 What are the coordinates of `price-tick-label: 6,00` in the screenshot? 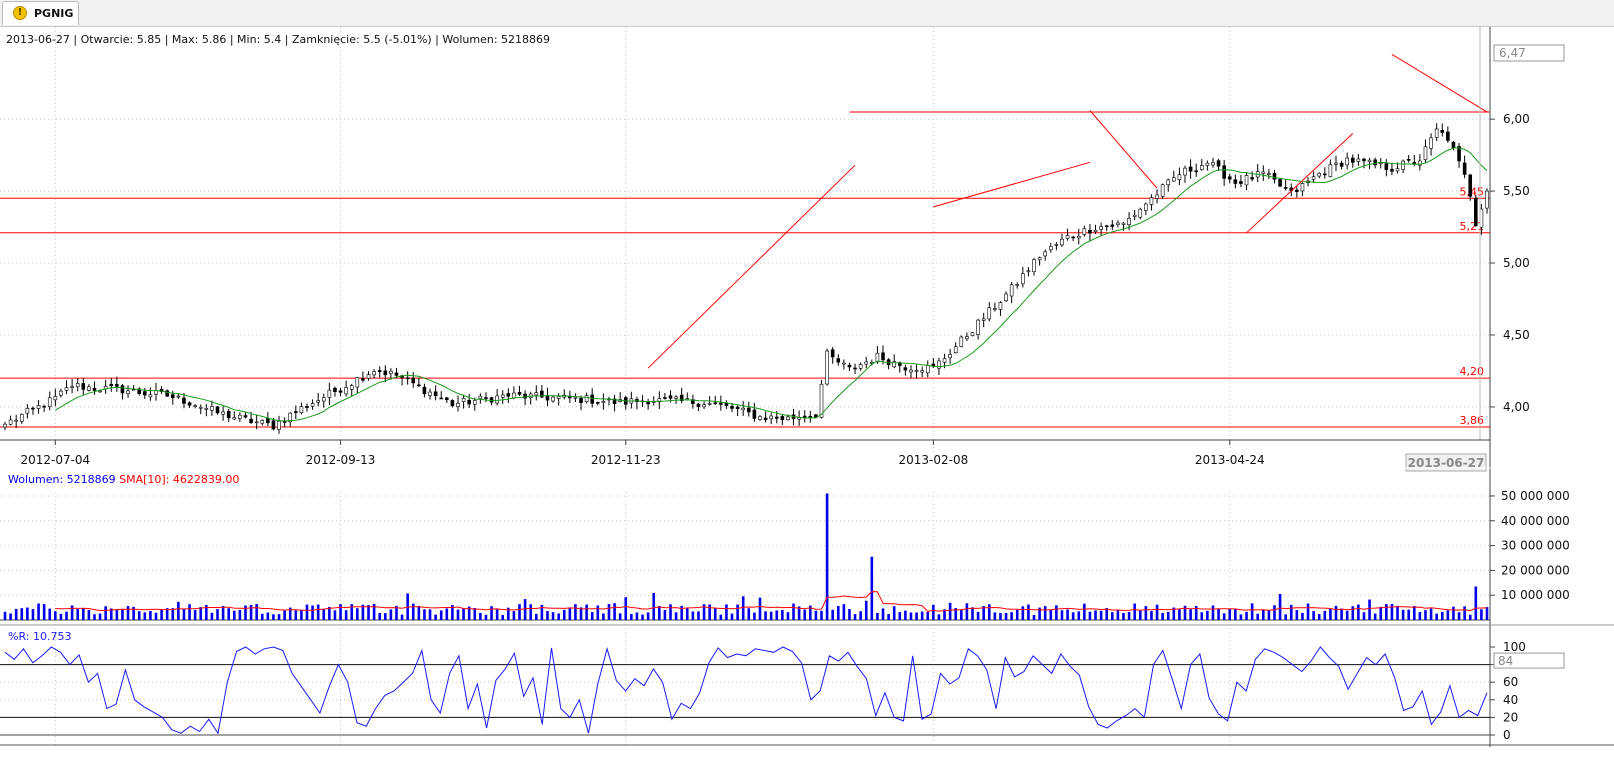 It's located at (1516, 119).